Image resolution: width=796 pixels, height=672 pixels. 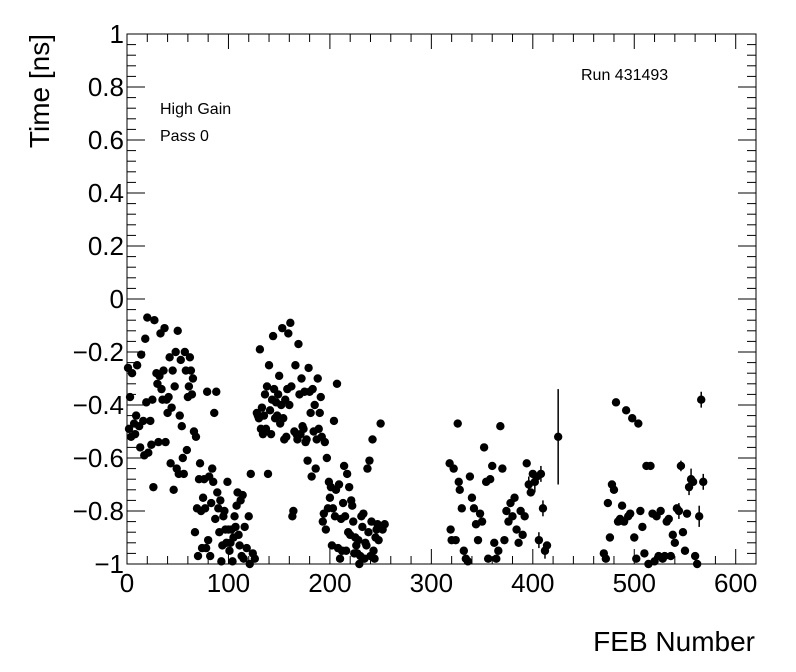 What do you see at coordinates (615, 474) in the screenshot?
I see `error-bars` at bounding box center [615, 474].